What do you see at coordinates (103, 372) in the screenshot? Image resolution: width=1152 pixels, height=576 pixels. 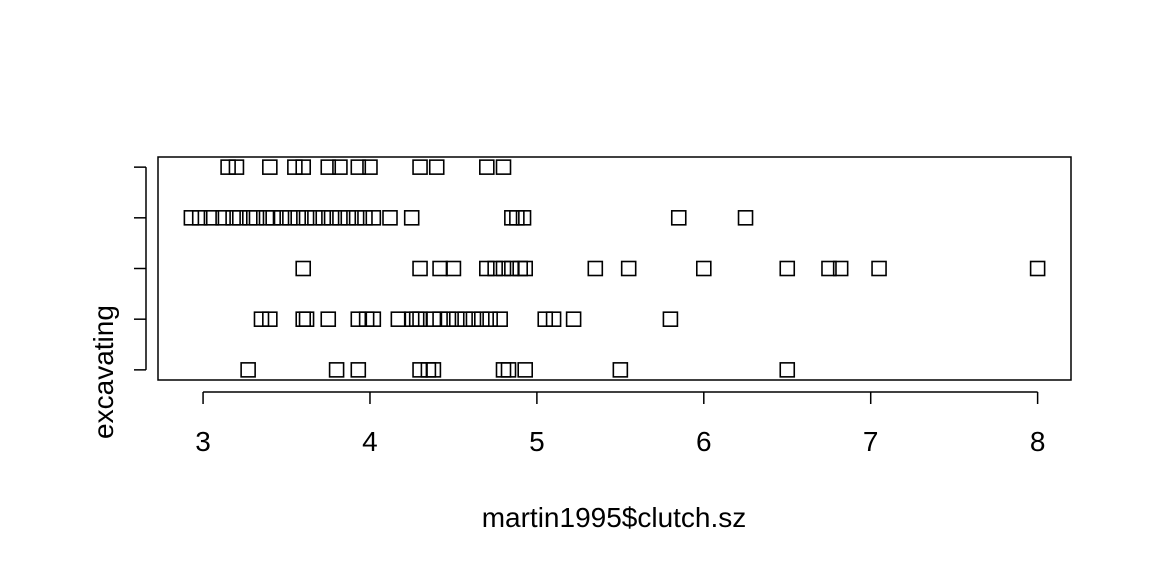 I see `y-axis-label: excavating` at bounding box center [103, 372].